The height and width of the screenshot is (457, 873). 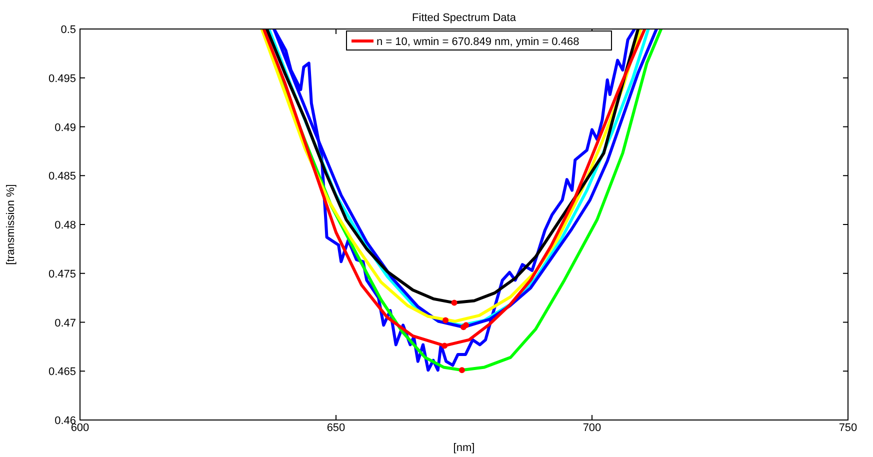 What do you see at coordinates (65, 128) in the screenshot?
I see `y-tick-label: 0.49` at bounding box center [65, 128].